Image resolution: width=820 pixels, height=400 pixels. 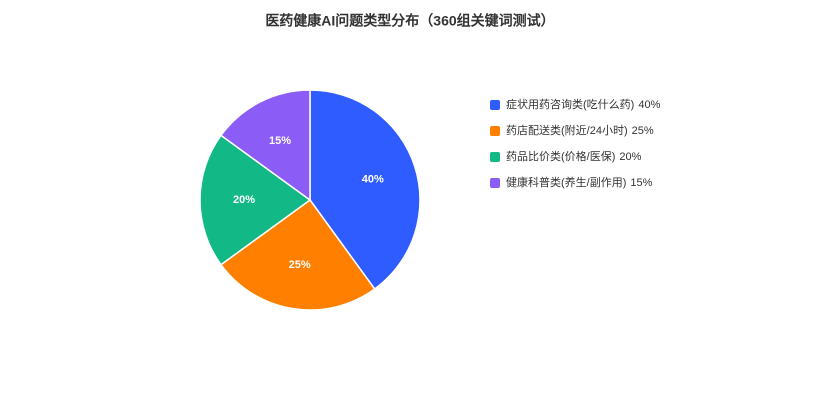 What do you see at coordinates (300, 265) in the screenshot?
I see `slice-label: 25%` at bounding box center [300, 265].